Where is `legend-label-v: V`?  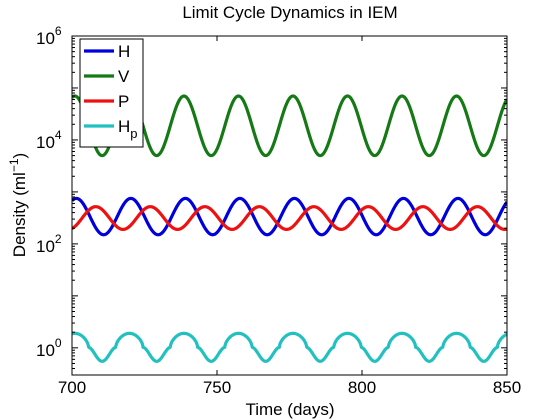 legend-label-v: V is located at coordinates (124, 76).